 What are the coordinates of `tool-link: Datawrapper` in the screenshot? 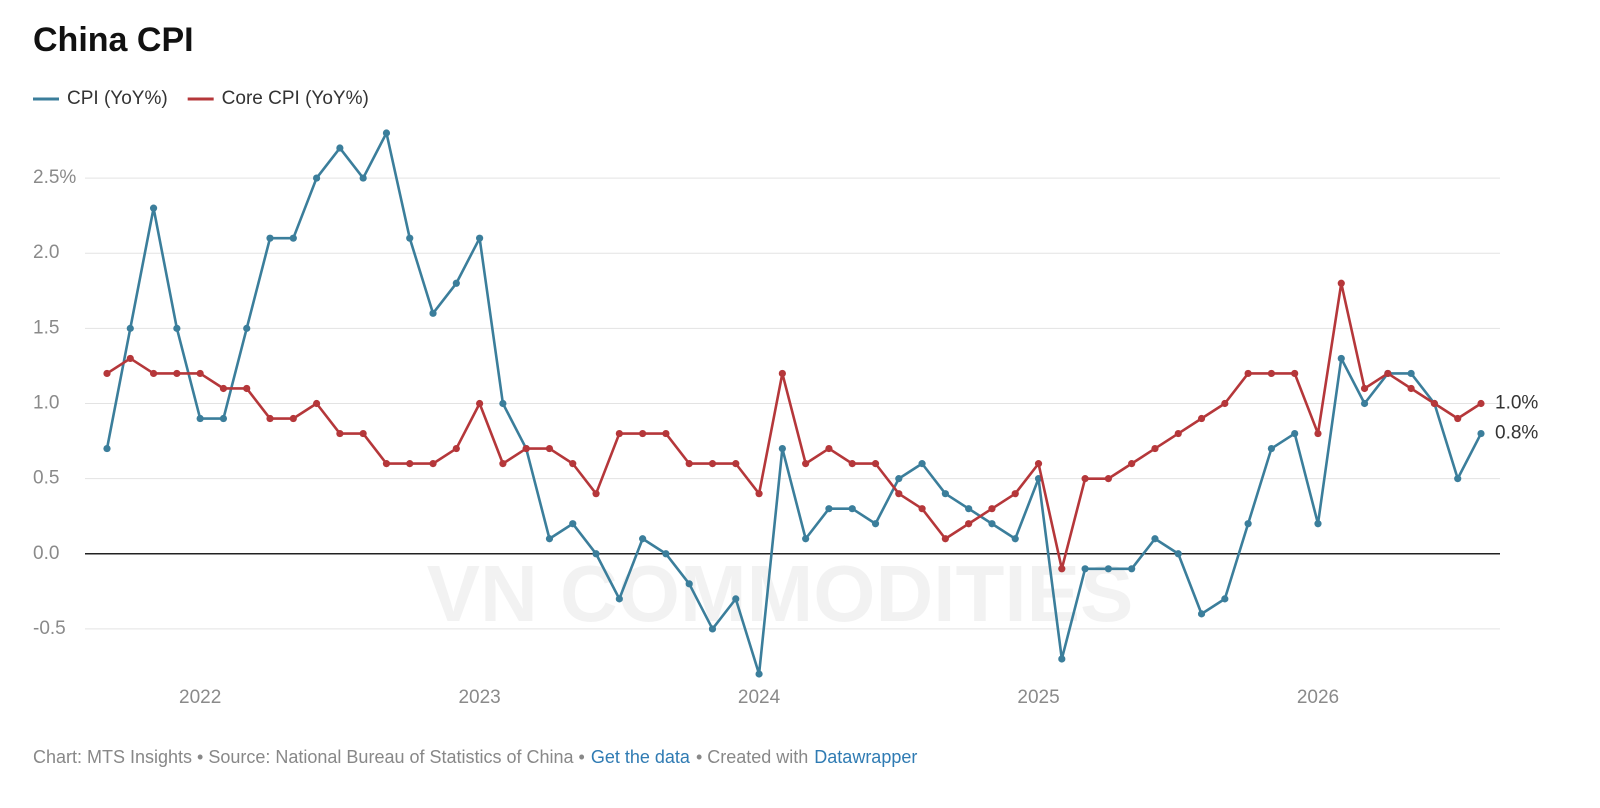 It's located at (865, 757).